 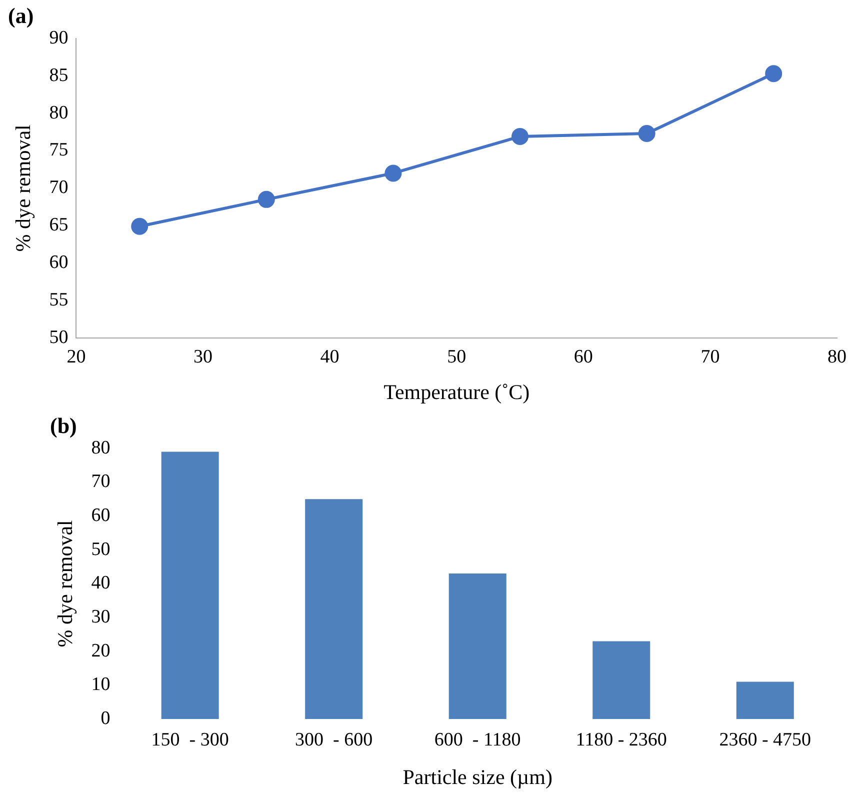 I want to click on y-tick-label: 0, so click(x=105, y=718).